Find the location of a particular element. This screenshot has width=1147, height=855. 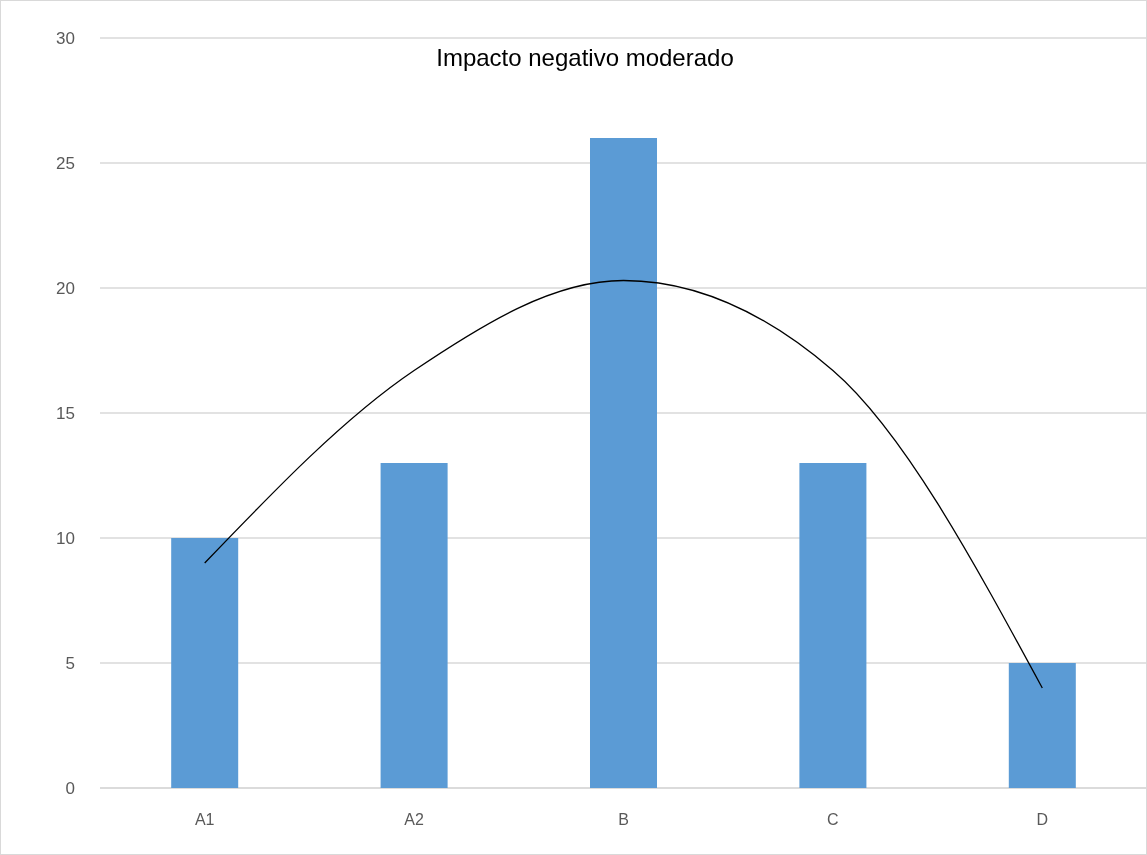

y-tick-label: 10 is located at coordinates (65, 538).